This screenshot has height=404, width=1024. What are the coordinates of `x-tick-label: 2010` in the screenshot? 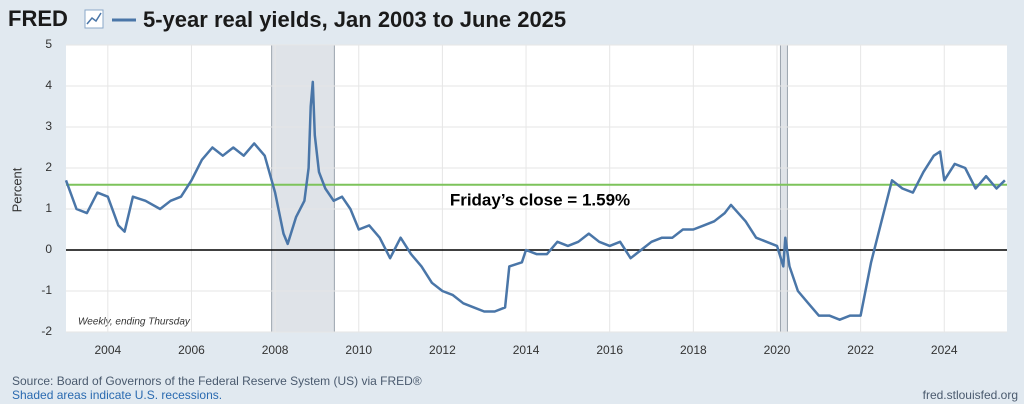 It's located at (358, 350).